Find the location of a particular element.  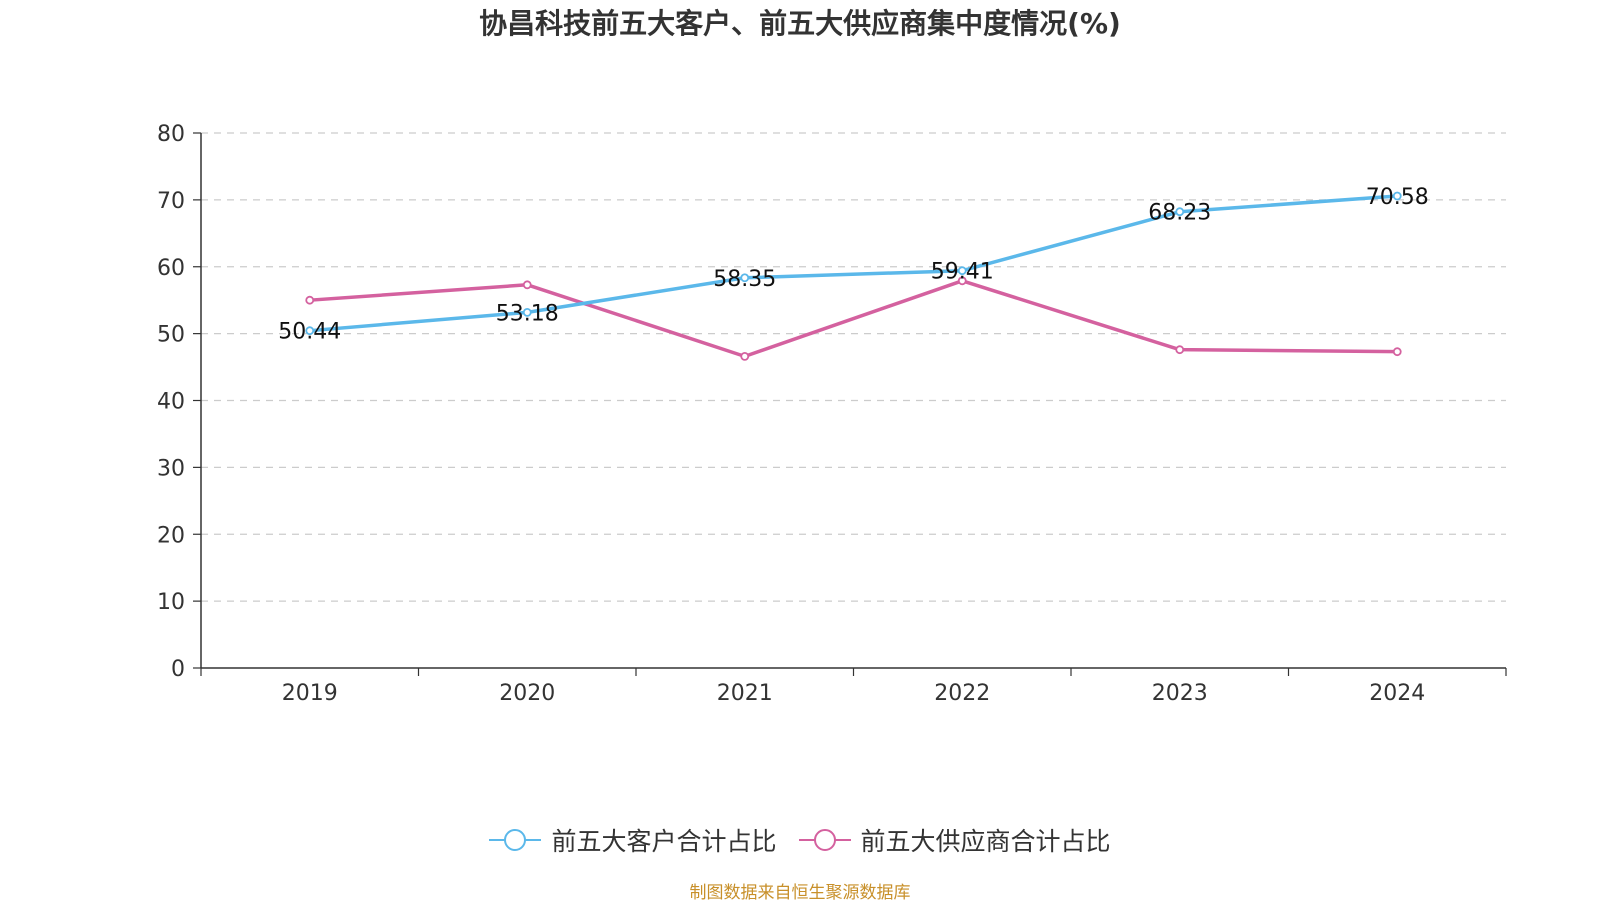

data-label: 59.41 is located at coordinates (962, 272).